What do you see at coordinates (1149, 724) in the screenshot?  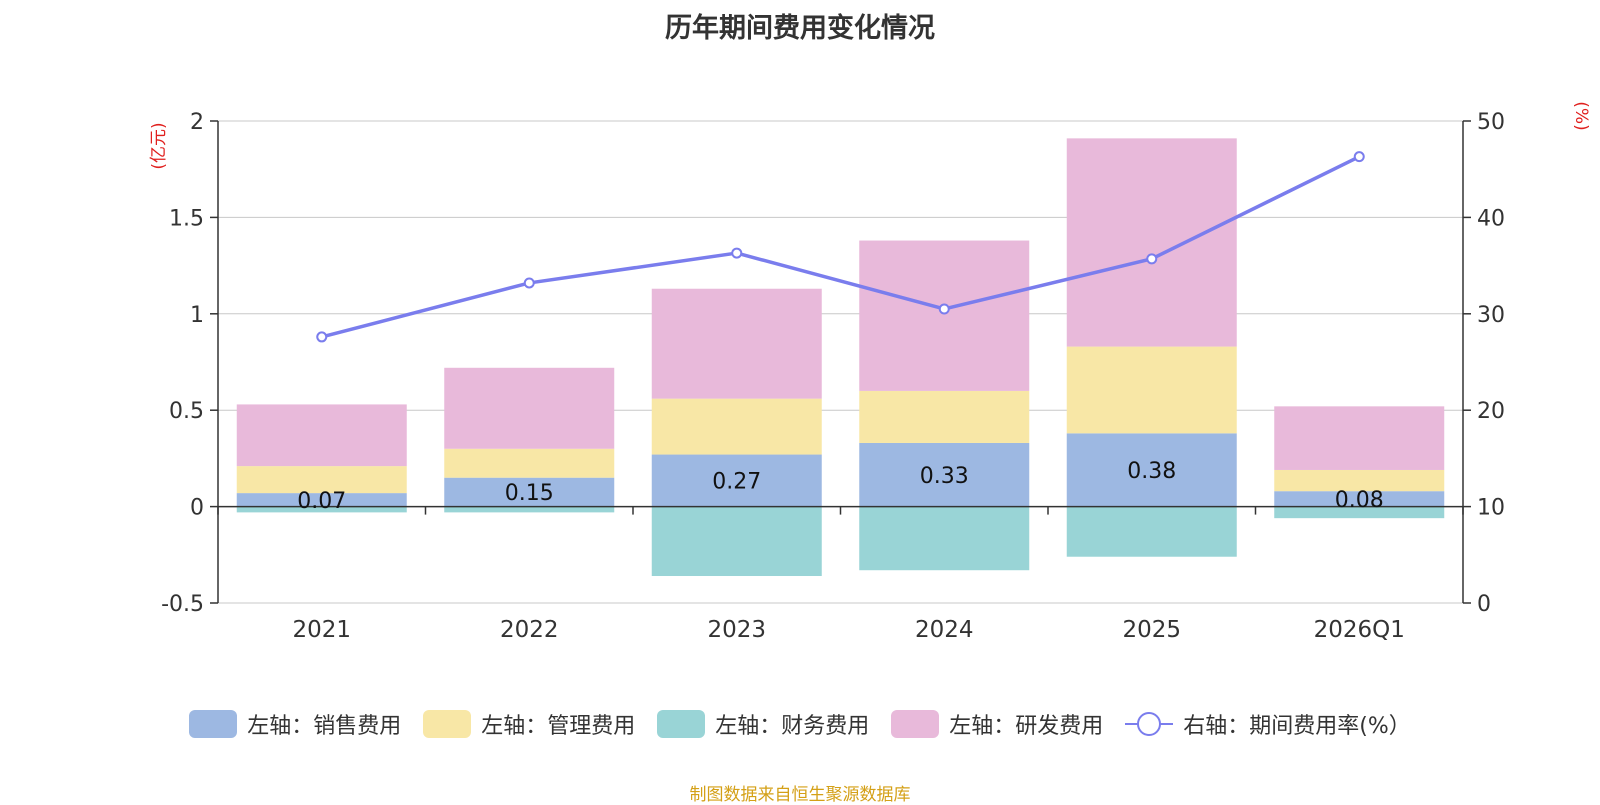 I see `legend-swatch-expense-rate` at bounding box center [1149, 724].